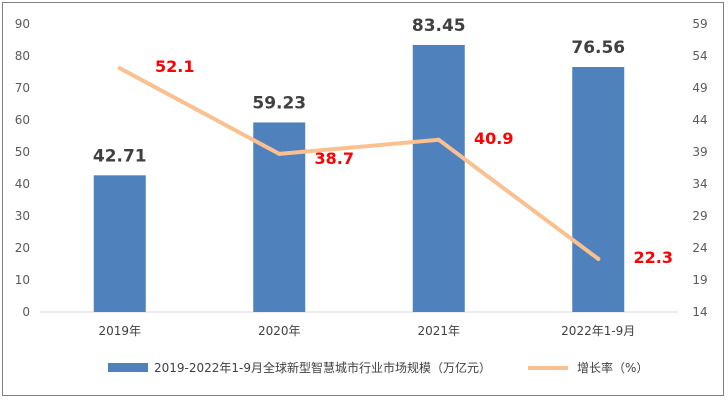  I want to click on left-axis-tick: 50, so click(22, 152).